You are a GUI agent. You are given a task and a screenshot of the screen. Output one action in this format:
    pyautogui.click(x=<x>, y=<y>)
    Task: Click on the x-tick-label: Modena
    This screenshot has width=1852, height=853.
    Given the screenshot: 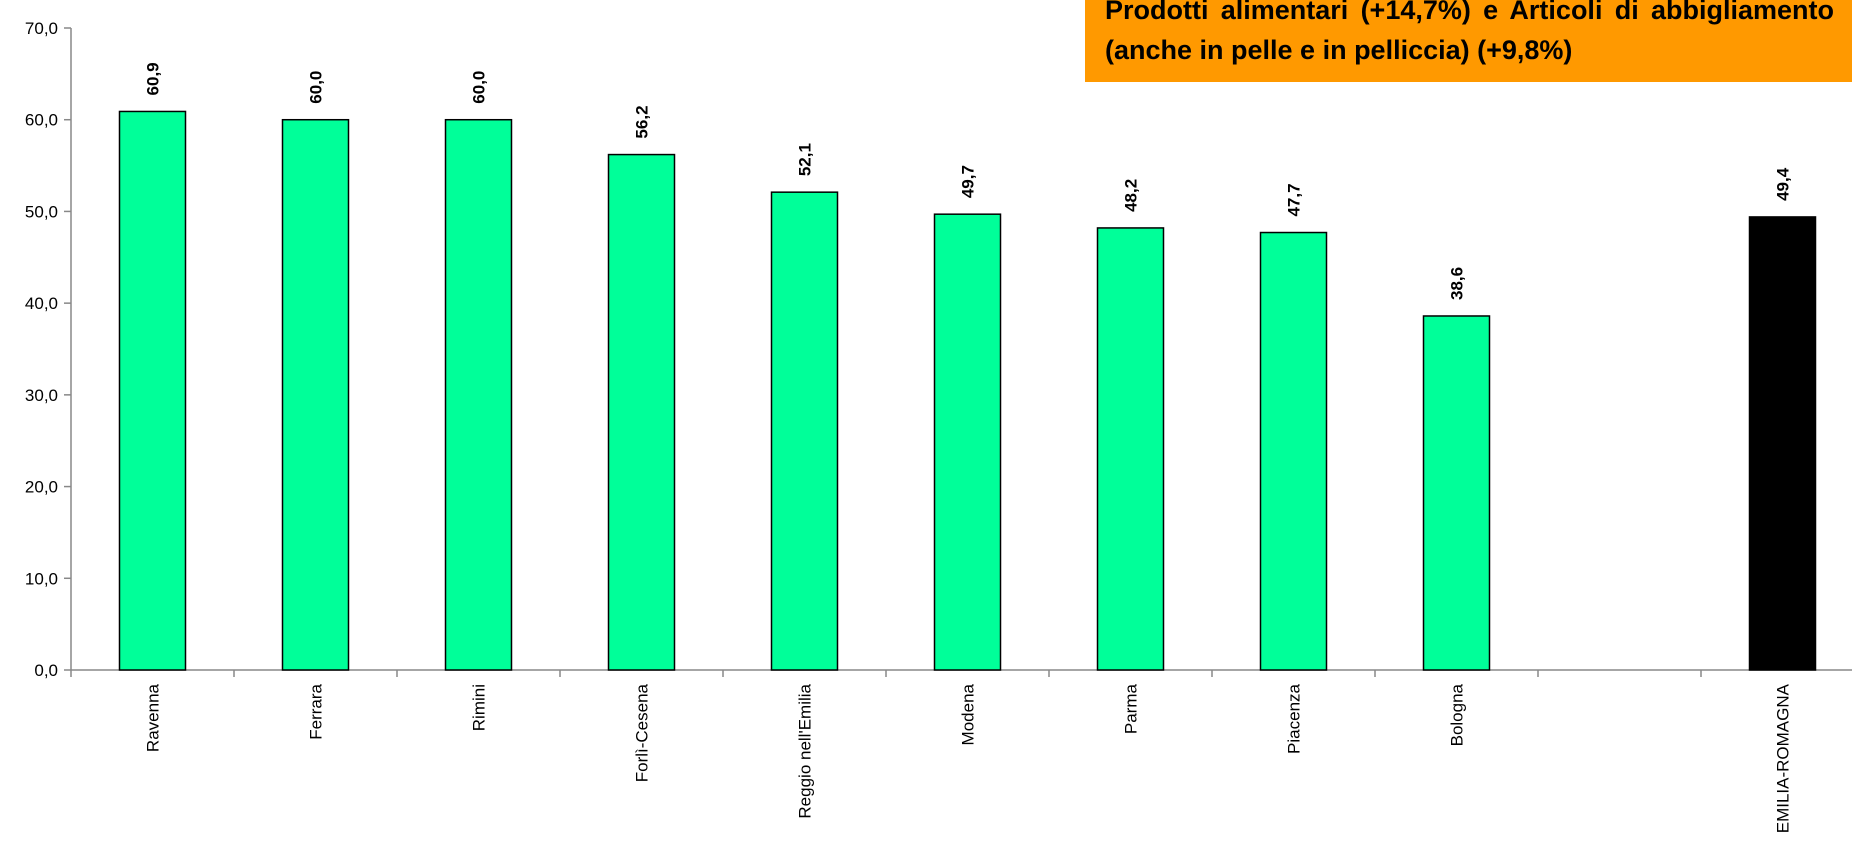 What is the action you would take?
    pyautogui.click(x=968, y=714)
    